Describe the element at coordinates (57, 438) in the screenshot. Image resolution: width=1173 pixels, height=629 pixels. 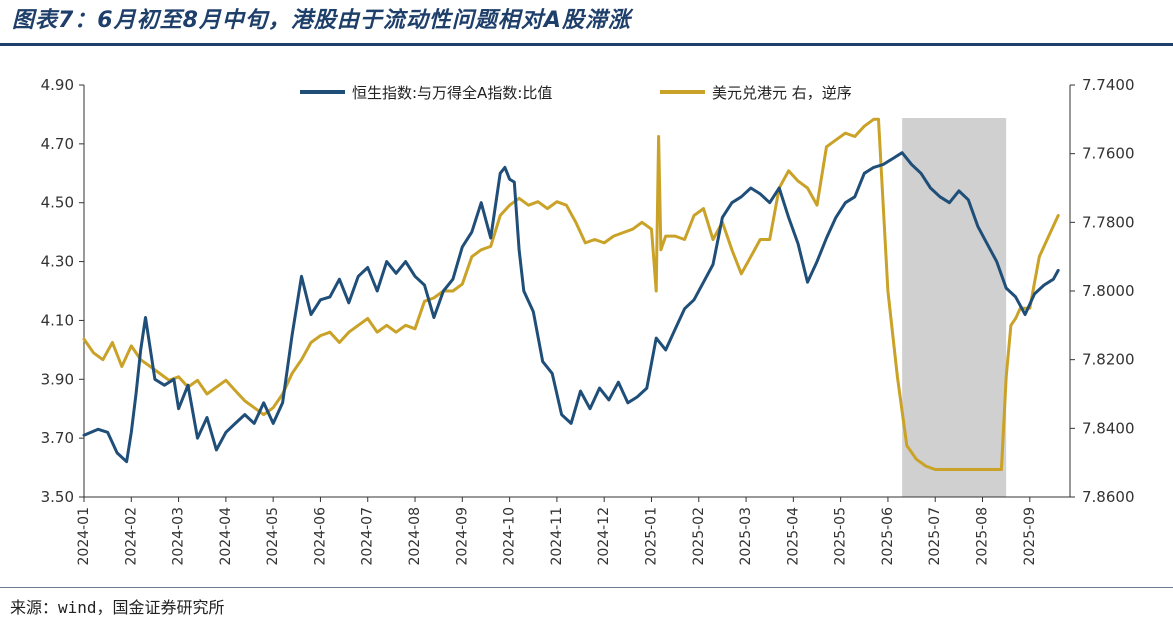
I see `y-left-tick-label: 3.70` at that location.